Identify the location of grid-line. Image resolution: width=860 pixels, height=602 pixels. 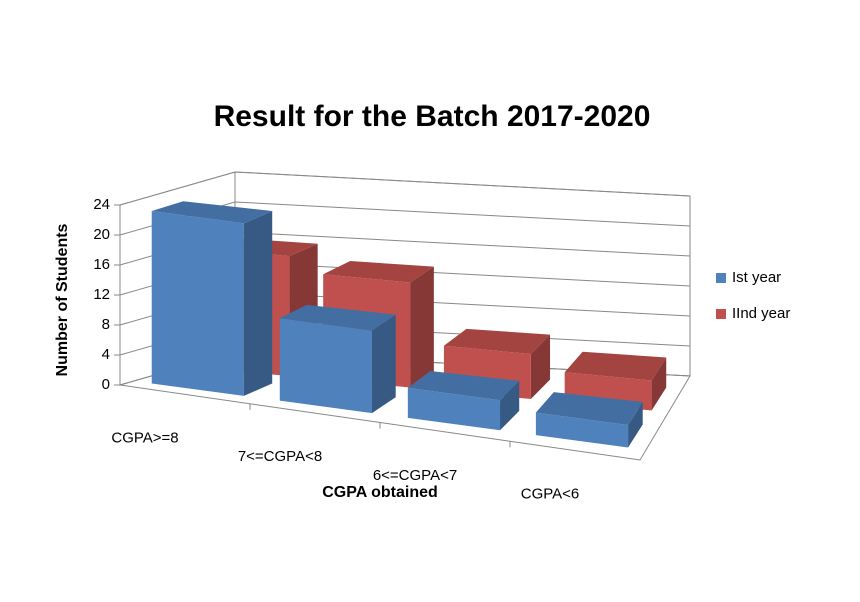
(405, 188).